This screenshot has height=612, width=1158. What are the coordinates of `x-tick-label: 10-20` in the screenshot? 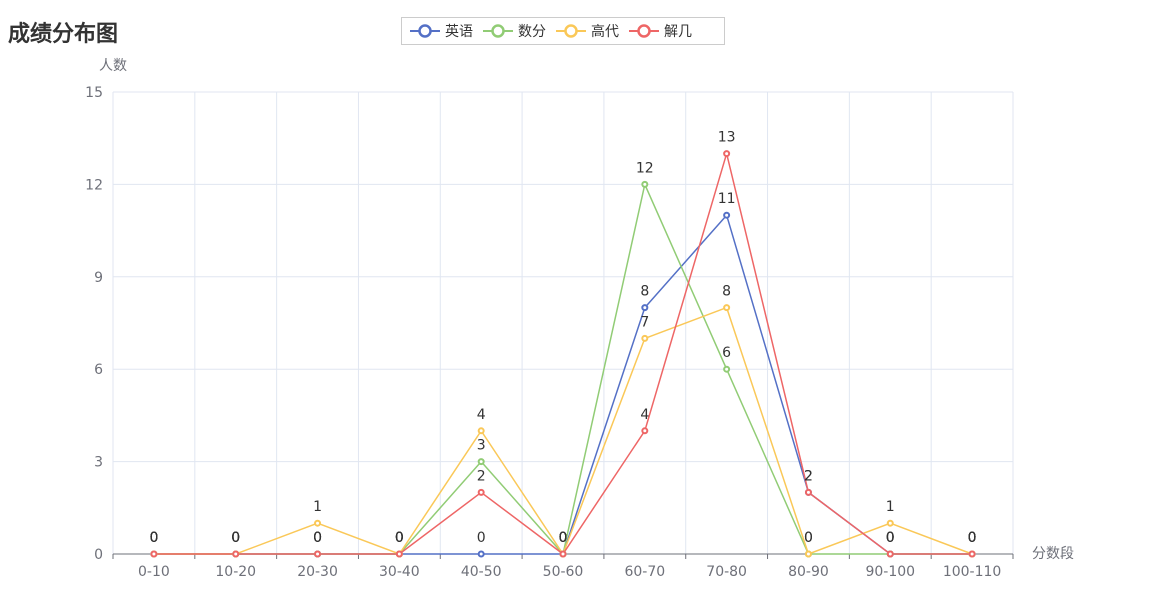 It's located at (235, 572).